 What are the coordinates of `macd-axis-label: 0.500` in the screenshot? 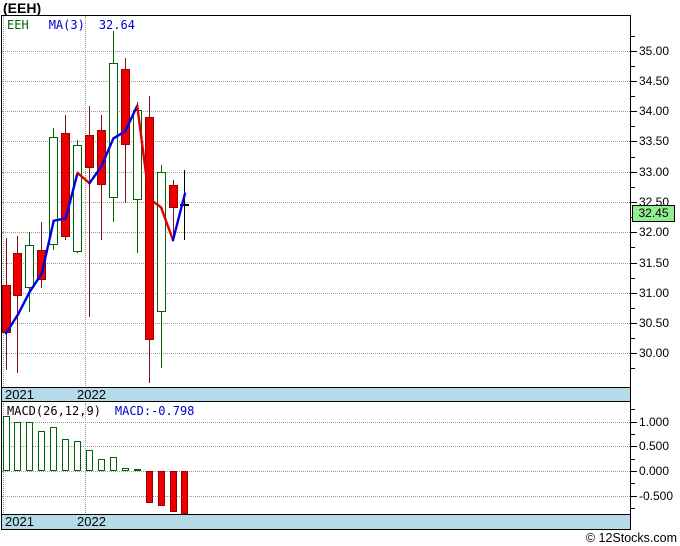 It's located at (654, 446).